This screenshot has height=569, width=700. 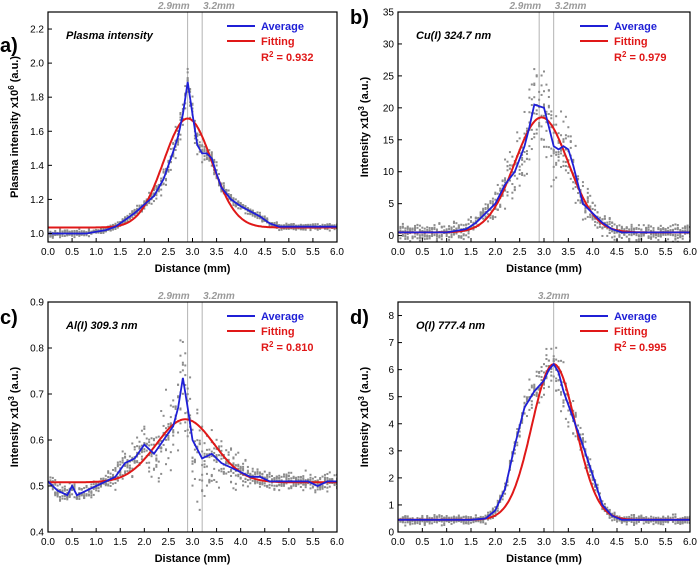 What do you see at coordinates (48, 252) in the screenshot?
I see `x-tick-label: 0.0` at bounding box center [48, 252].